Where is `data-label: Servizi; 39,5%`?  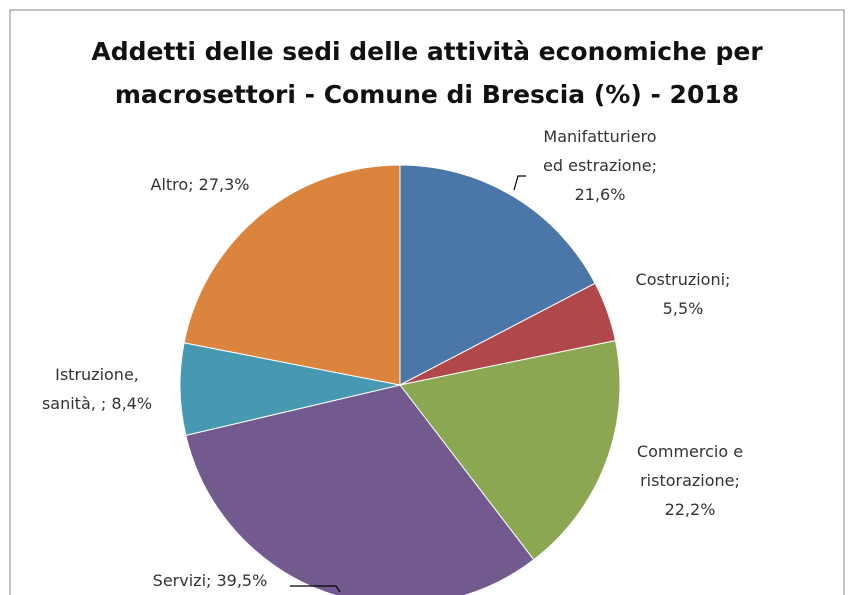 data-label: Servizi; 39,5% is located at coordinates (210, 580).